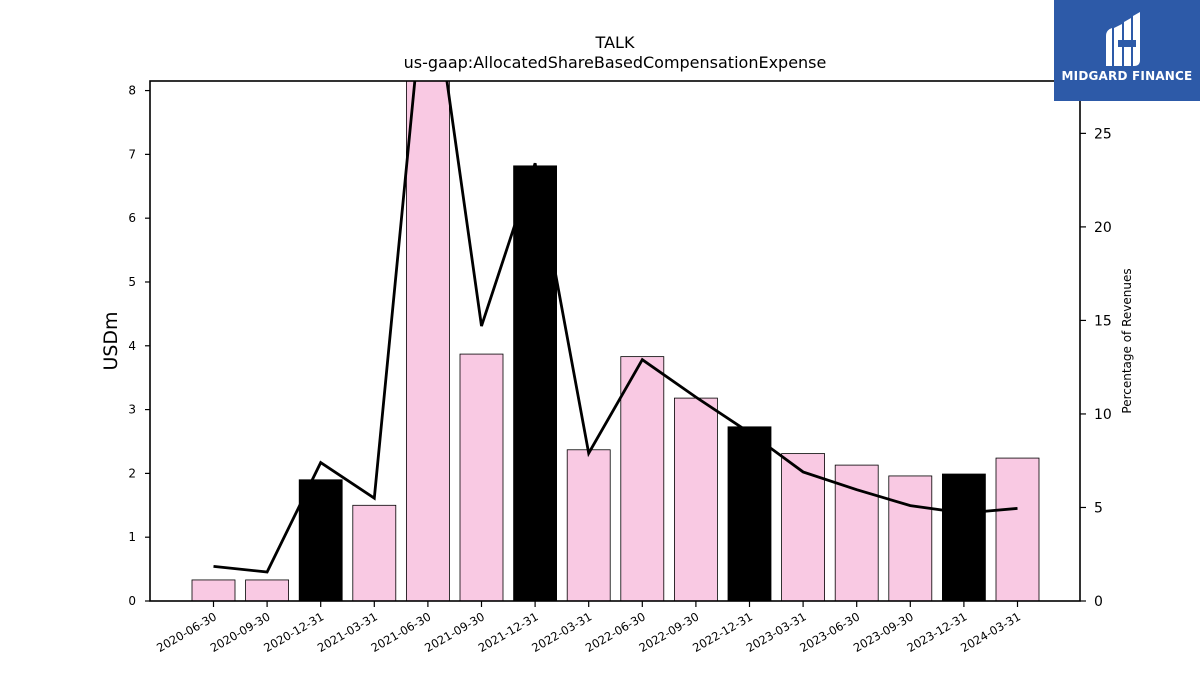  I want to click on x-tick-label: 2022-12-31, so click(722, 632).